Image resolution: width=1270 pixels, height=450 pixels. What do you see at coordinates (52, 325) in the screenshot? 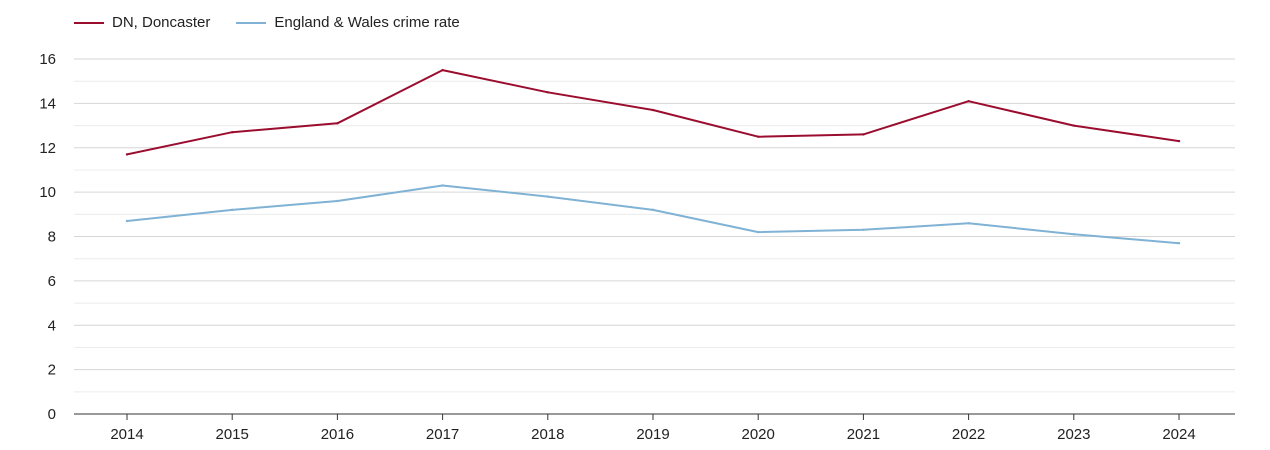
I see `y-tick-label: 4` at bounding box center [52, 325].